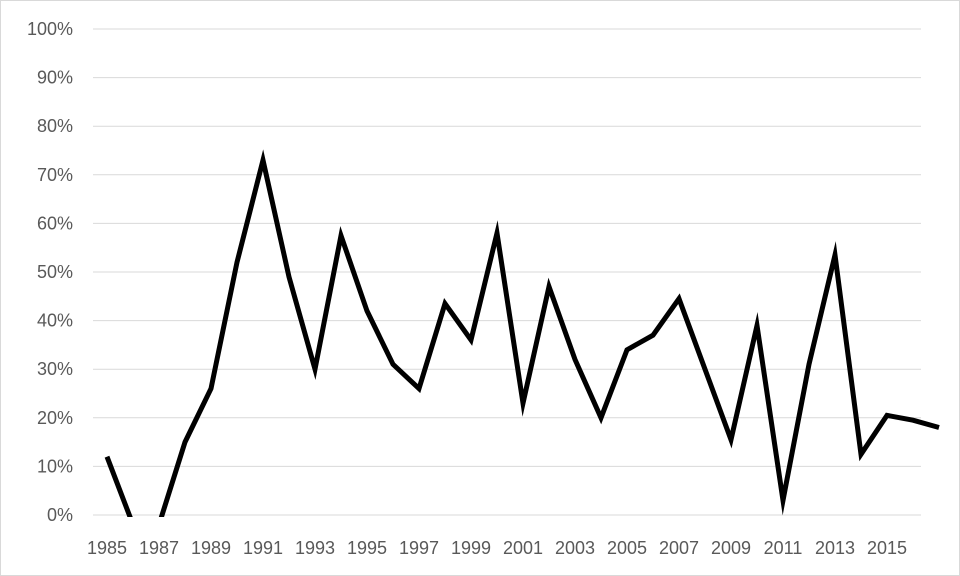  What do you see at coordinates (107, 548) in the screenshot?
I see `x-tick-label: 1985` at bounding box center [107, 548].